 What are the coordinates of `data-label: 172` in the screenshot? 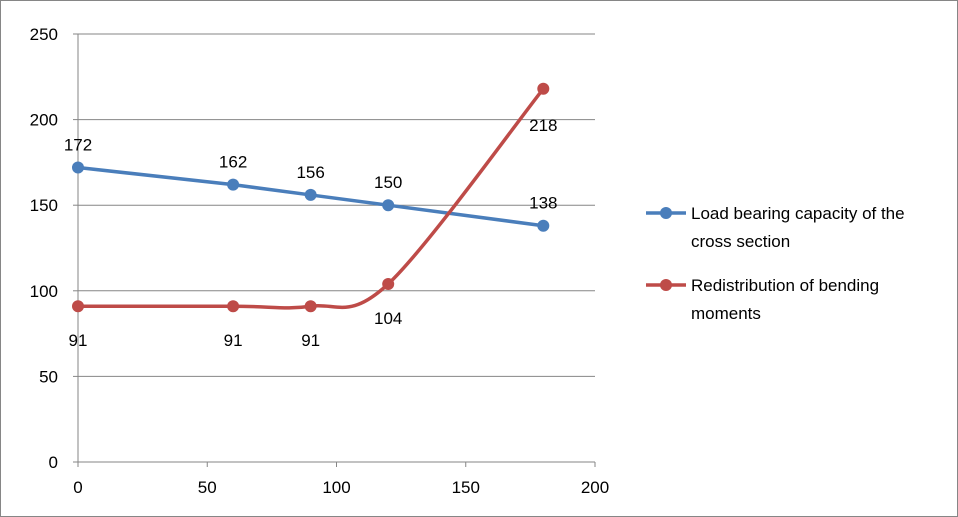 It's located at (78, 145).